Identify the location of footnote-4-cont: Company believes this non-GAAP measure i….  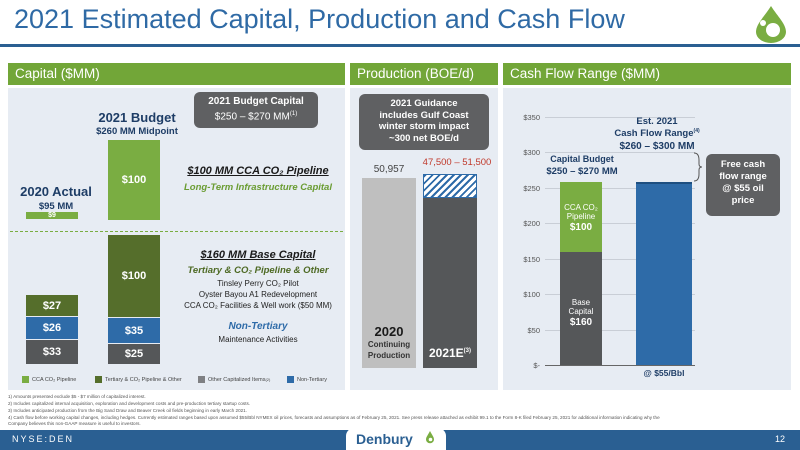
(74, 423).